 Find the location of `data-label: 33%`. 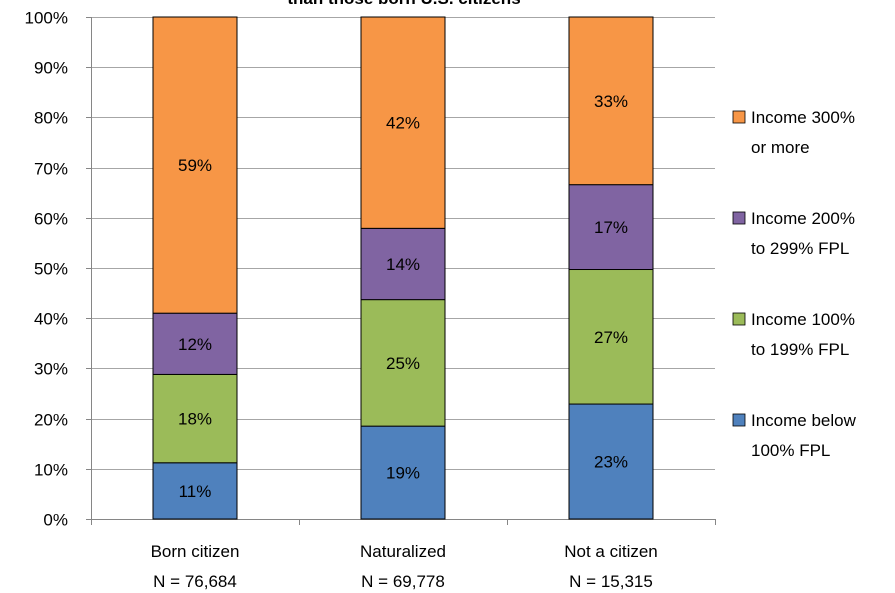

data-label: 33% is located at coordinates (611, 101).